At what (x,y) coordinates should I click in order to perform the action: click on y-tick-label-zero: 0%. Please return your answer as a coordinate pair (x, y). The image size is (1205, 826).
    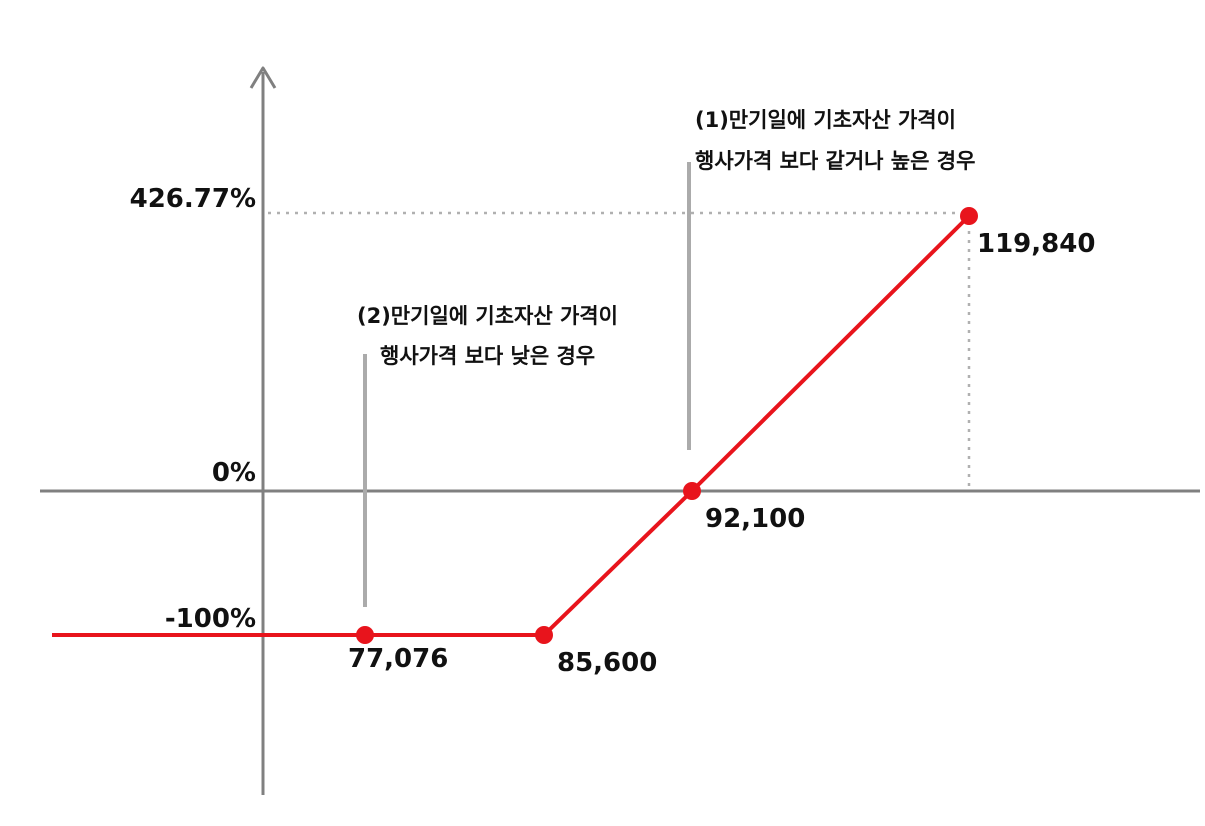
    Looking at the image, I should click on (234, 473).